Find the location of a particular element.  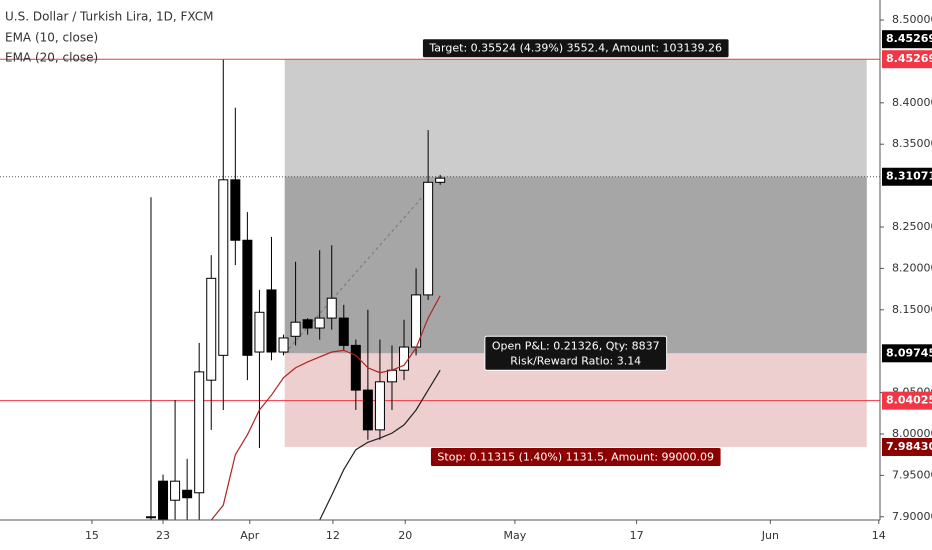

x-tick-label: 23 is located at coordinates (163, 535).